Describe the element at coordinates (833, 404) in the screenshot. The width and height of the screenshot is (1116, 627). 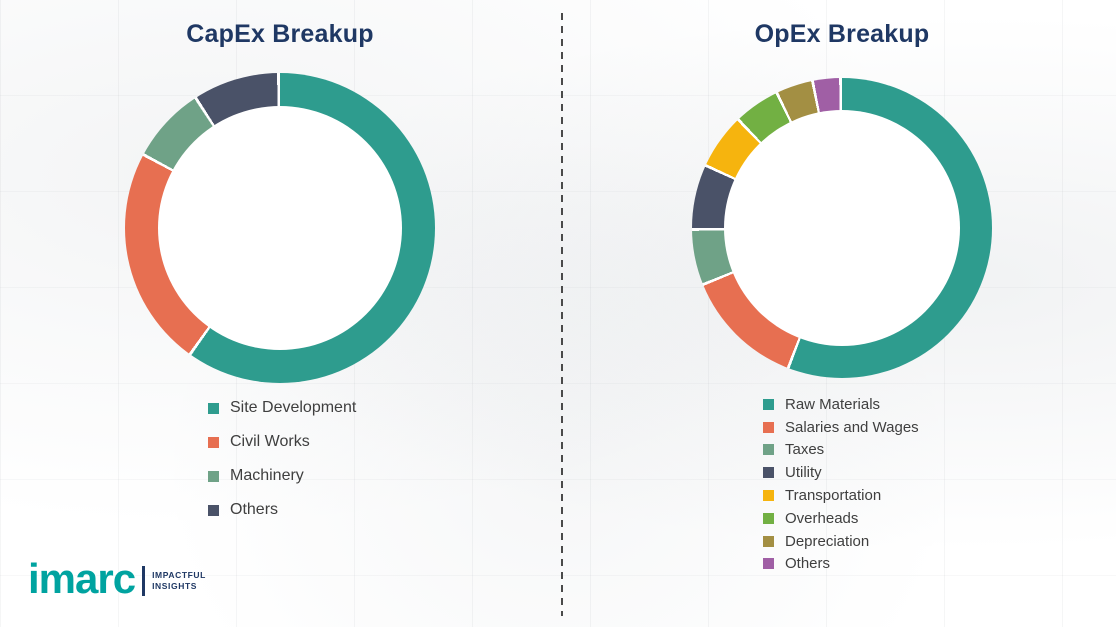
I see `legend-label: Raw Materials` at that location.